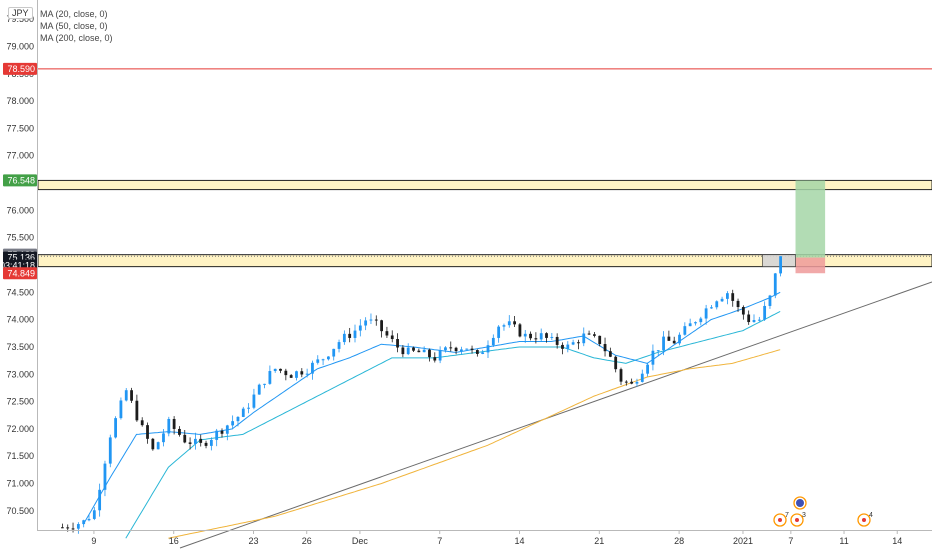  Describe the element at coordinates (20, 210) in the screenshot. I see `price-tick-label: 76.000` at that location.